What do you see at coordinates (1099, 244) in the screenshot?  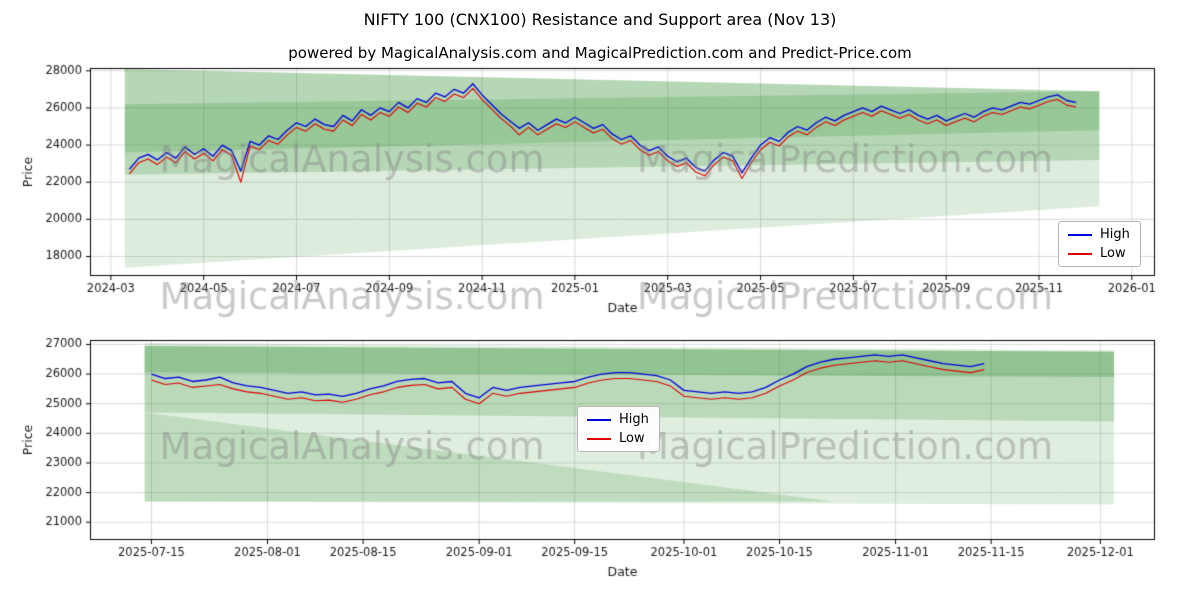 I see `legend-top-chart: High Low` at bounding box center [1099, 244].